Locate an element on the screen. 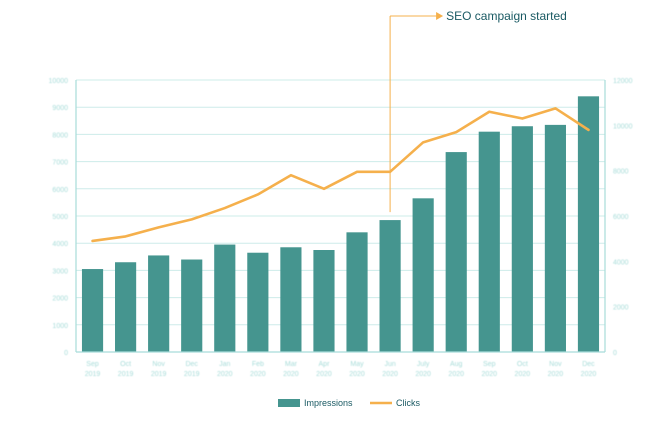  x-tick-label-month: May is located at coordinates (357, 364).